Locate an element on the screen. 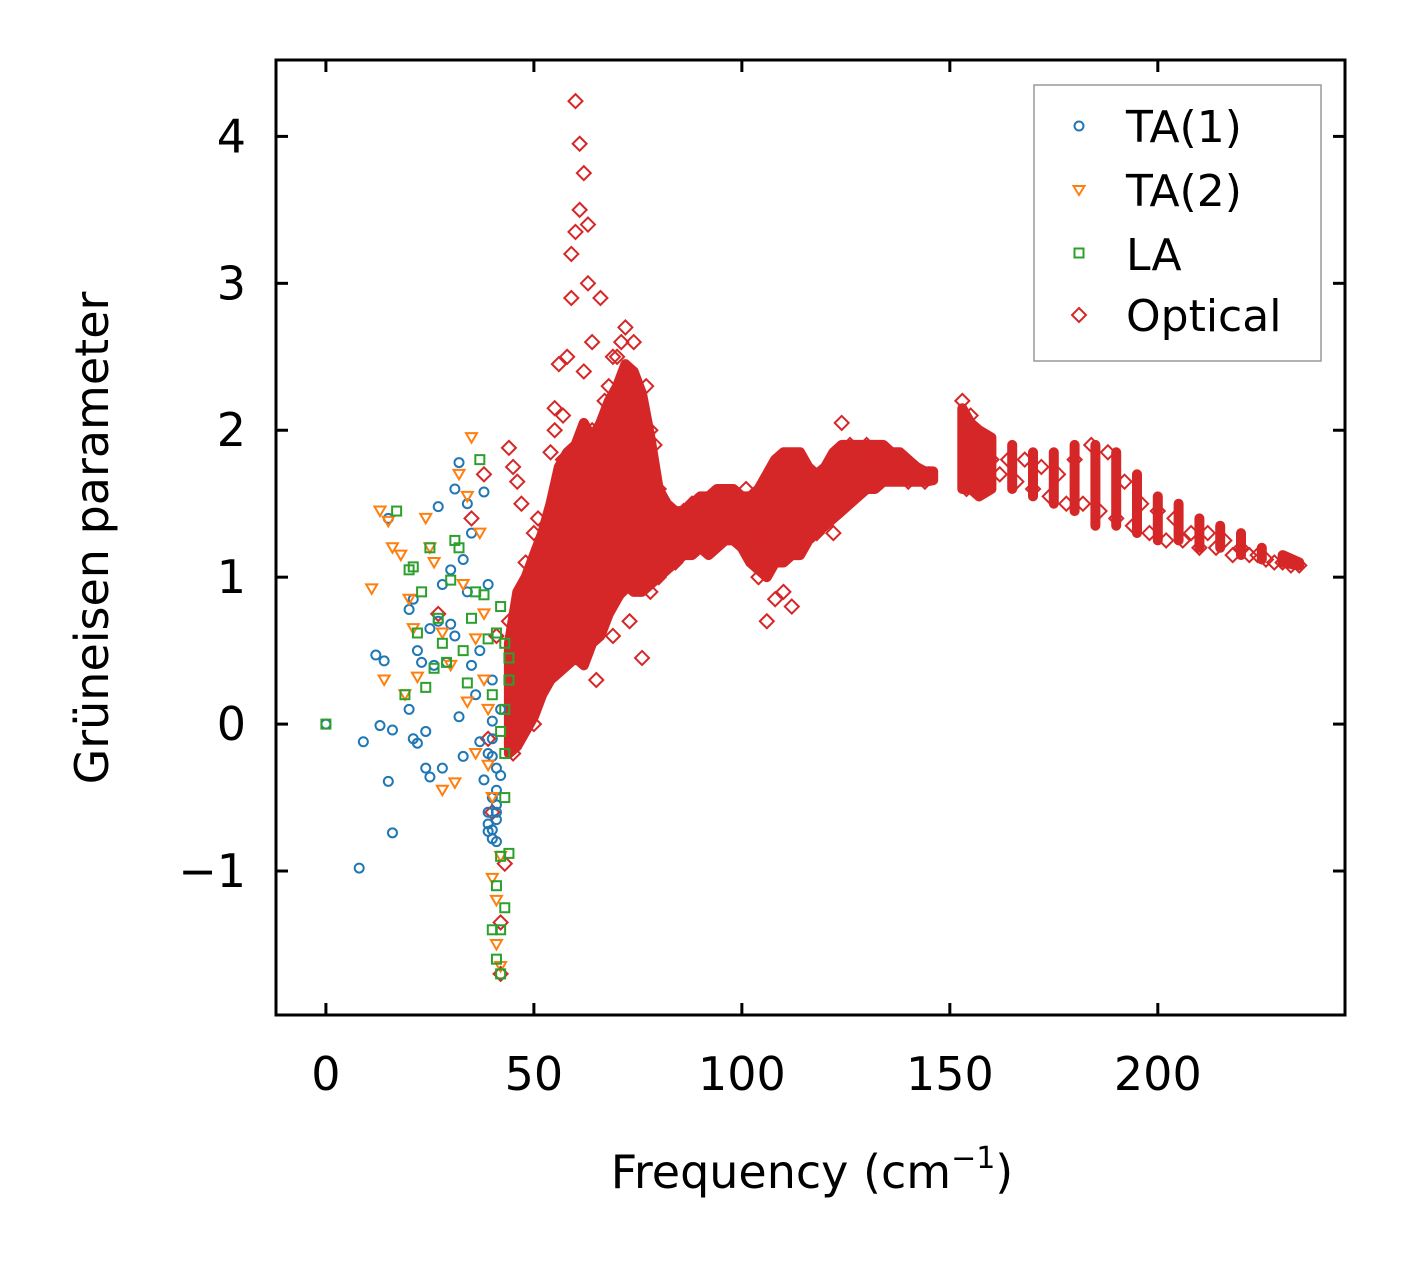  legend-marker-ta2 is located at coordinates (1079, 191).